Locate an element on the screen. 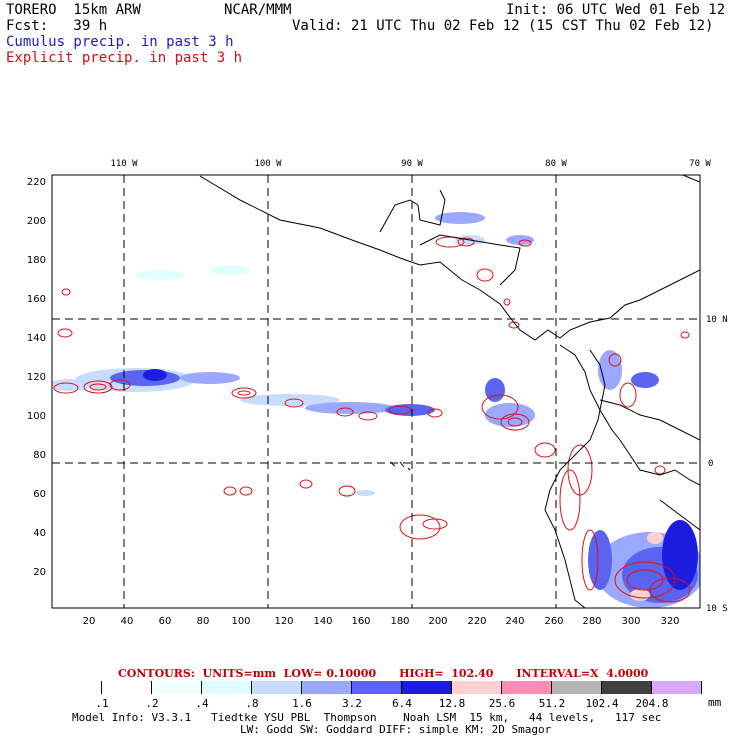 The height and width of the screenshot is (740, 740). x-tick: 40 is located at coordinates (127, 621).